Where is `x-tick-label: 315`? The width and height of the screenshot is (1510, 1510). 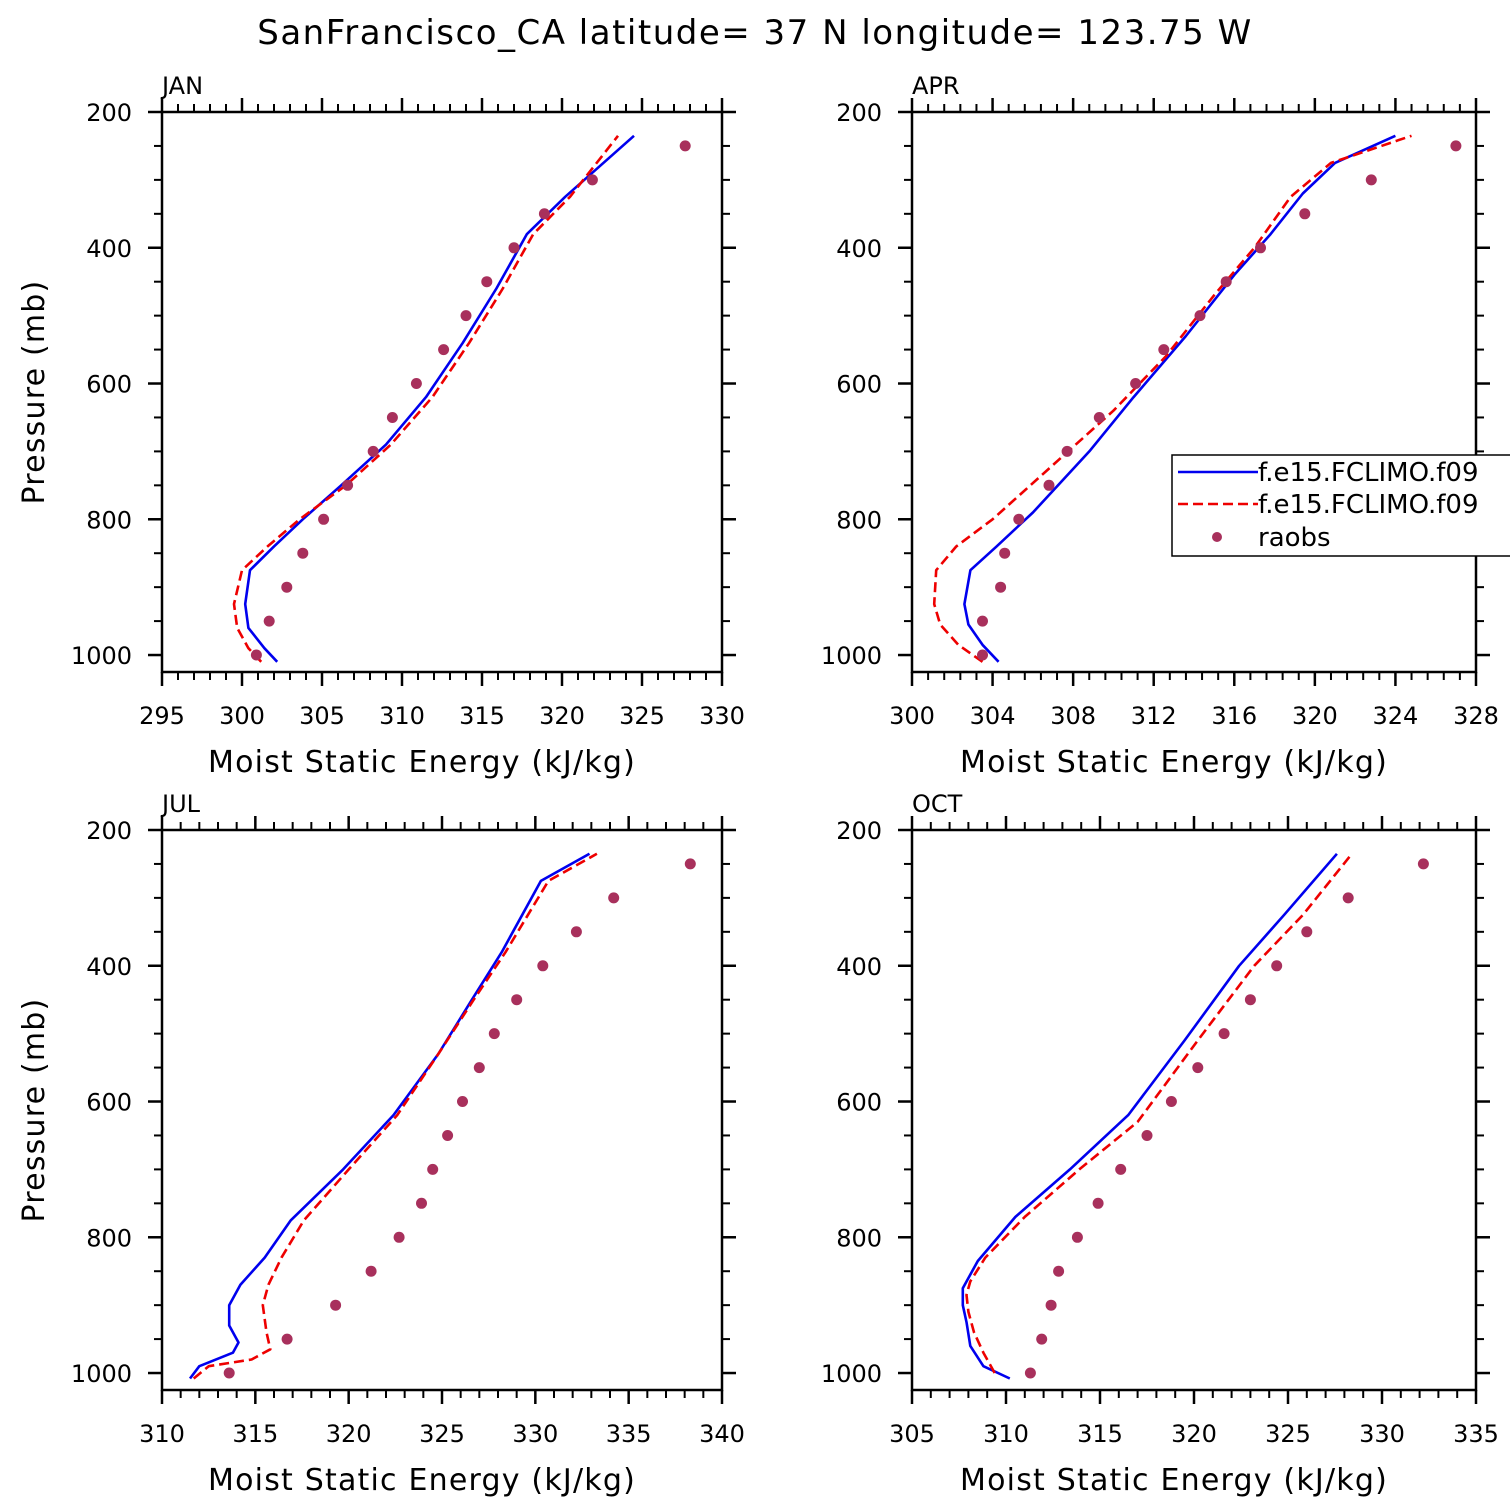 x-tick-label: 315 is located at coordinates (1100, 1434).